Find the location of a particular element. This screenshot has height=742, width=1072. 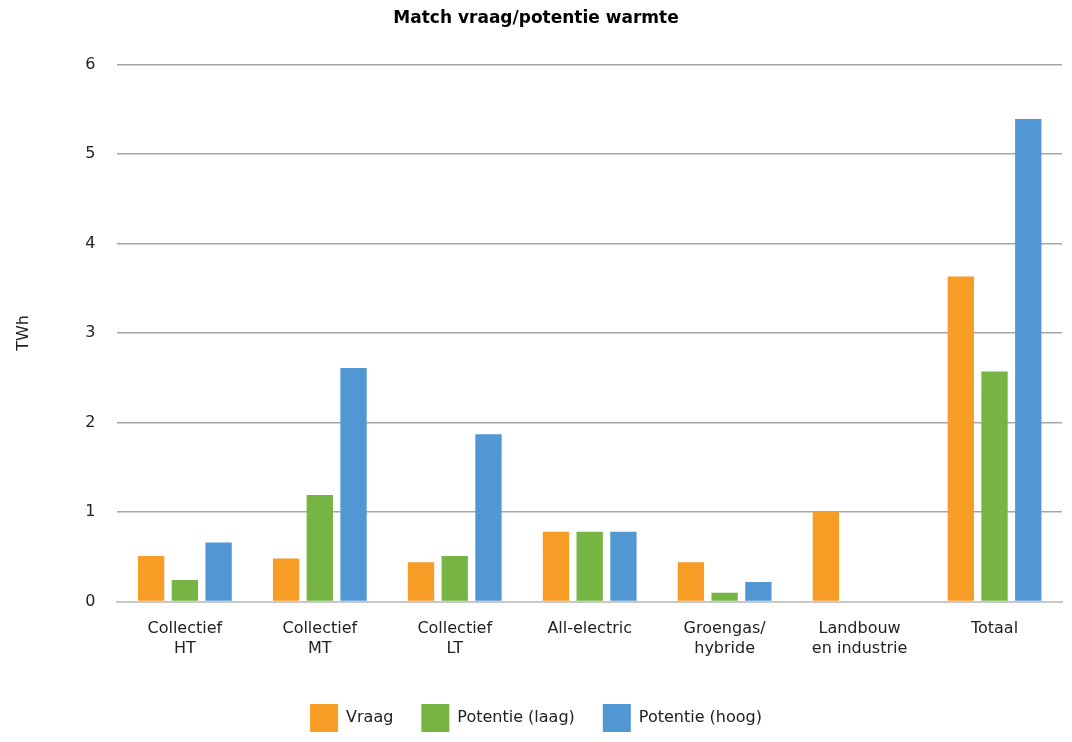

legend-label: Potentie (laag) is located at coordinates (516, 717).